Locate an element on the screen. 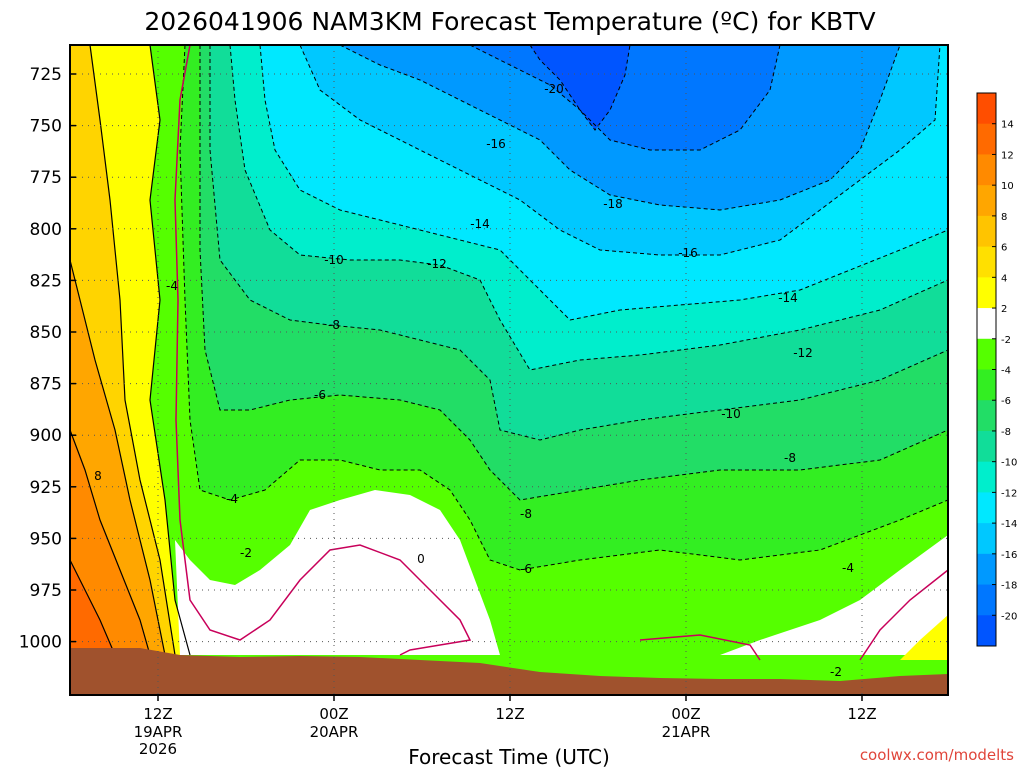 This screenshot has height=768, width=1024. ground-terrain is located at coordinates (509, 671).